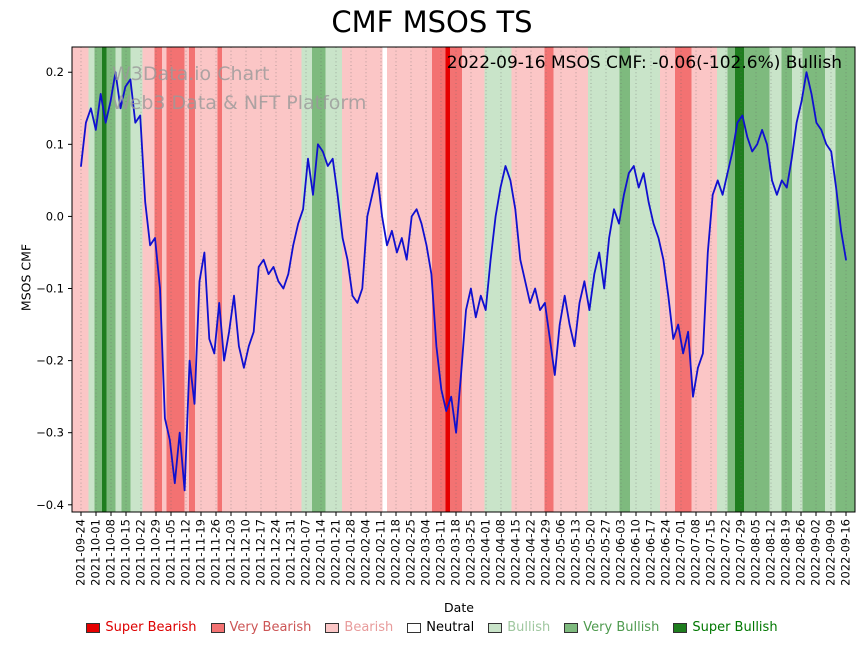 The image size is (864, 646). Describe the element at coordinates (186, 552) in the screenshot. I see `svg-text: 2021-11-12` at that location.